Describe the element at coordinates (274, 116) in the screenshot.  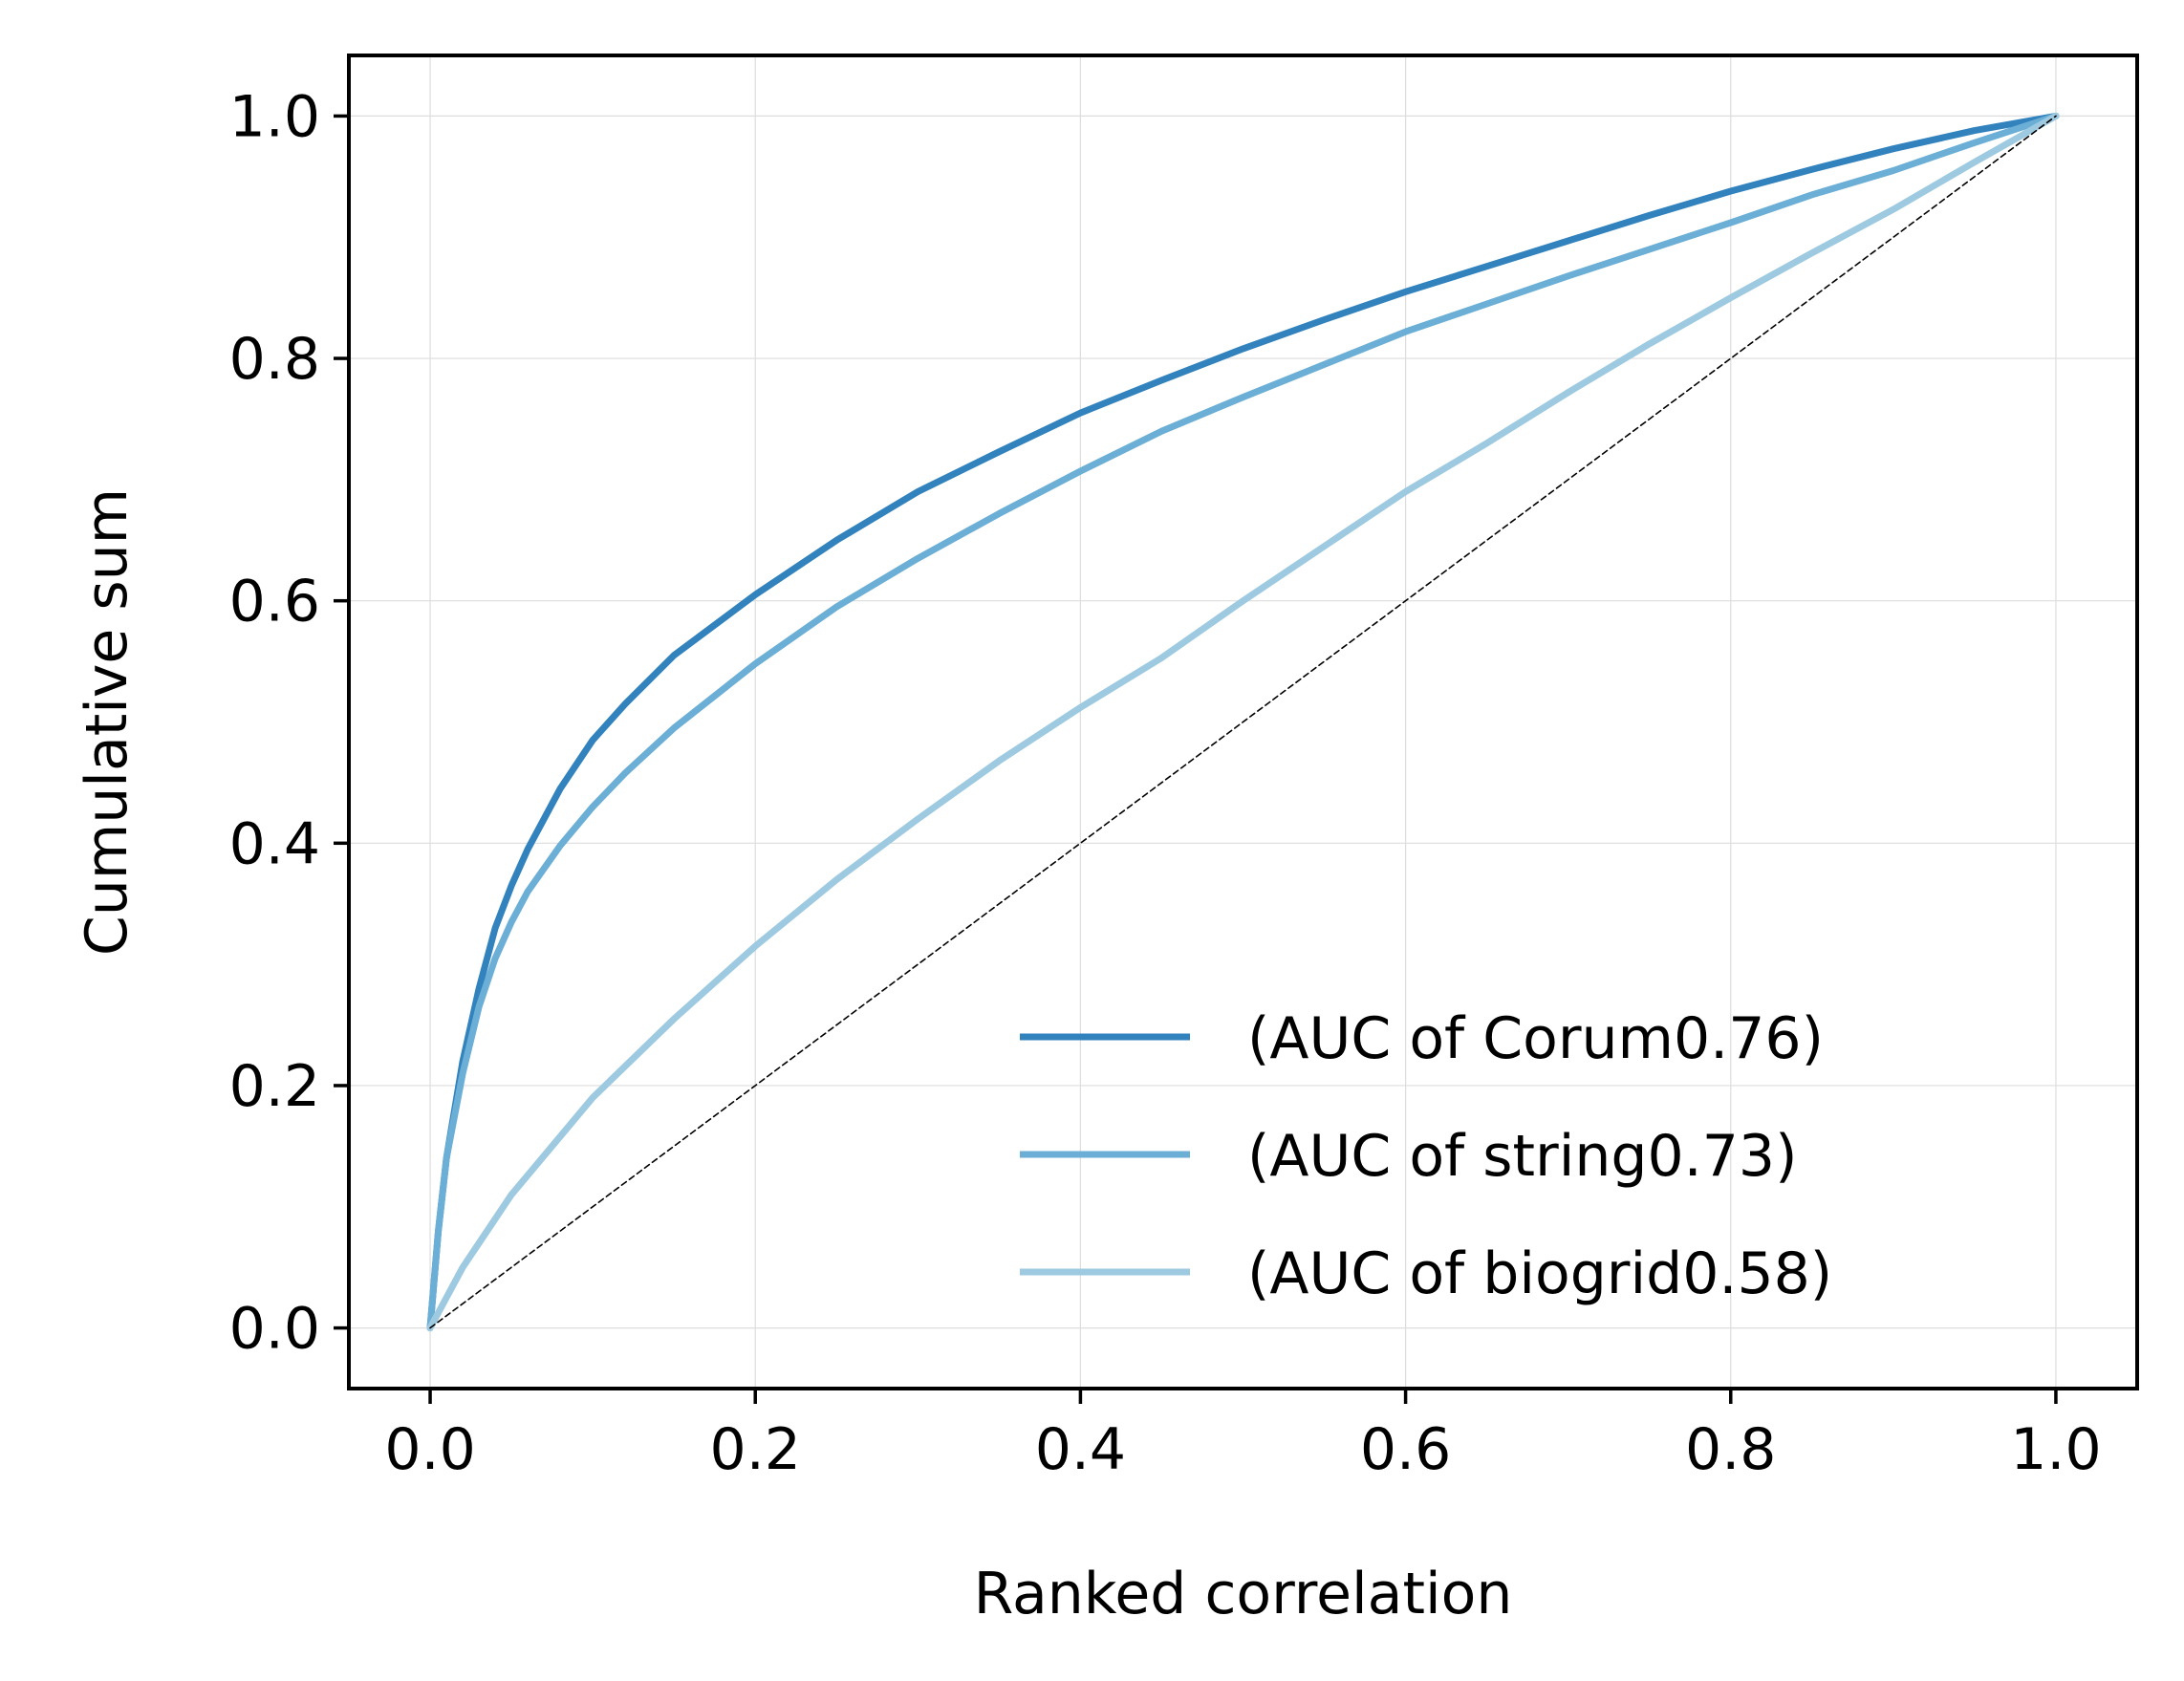
I see `y-tick-label: 1.0` at that location.